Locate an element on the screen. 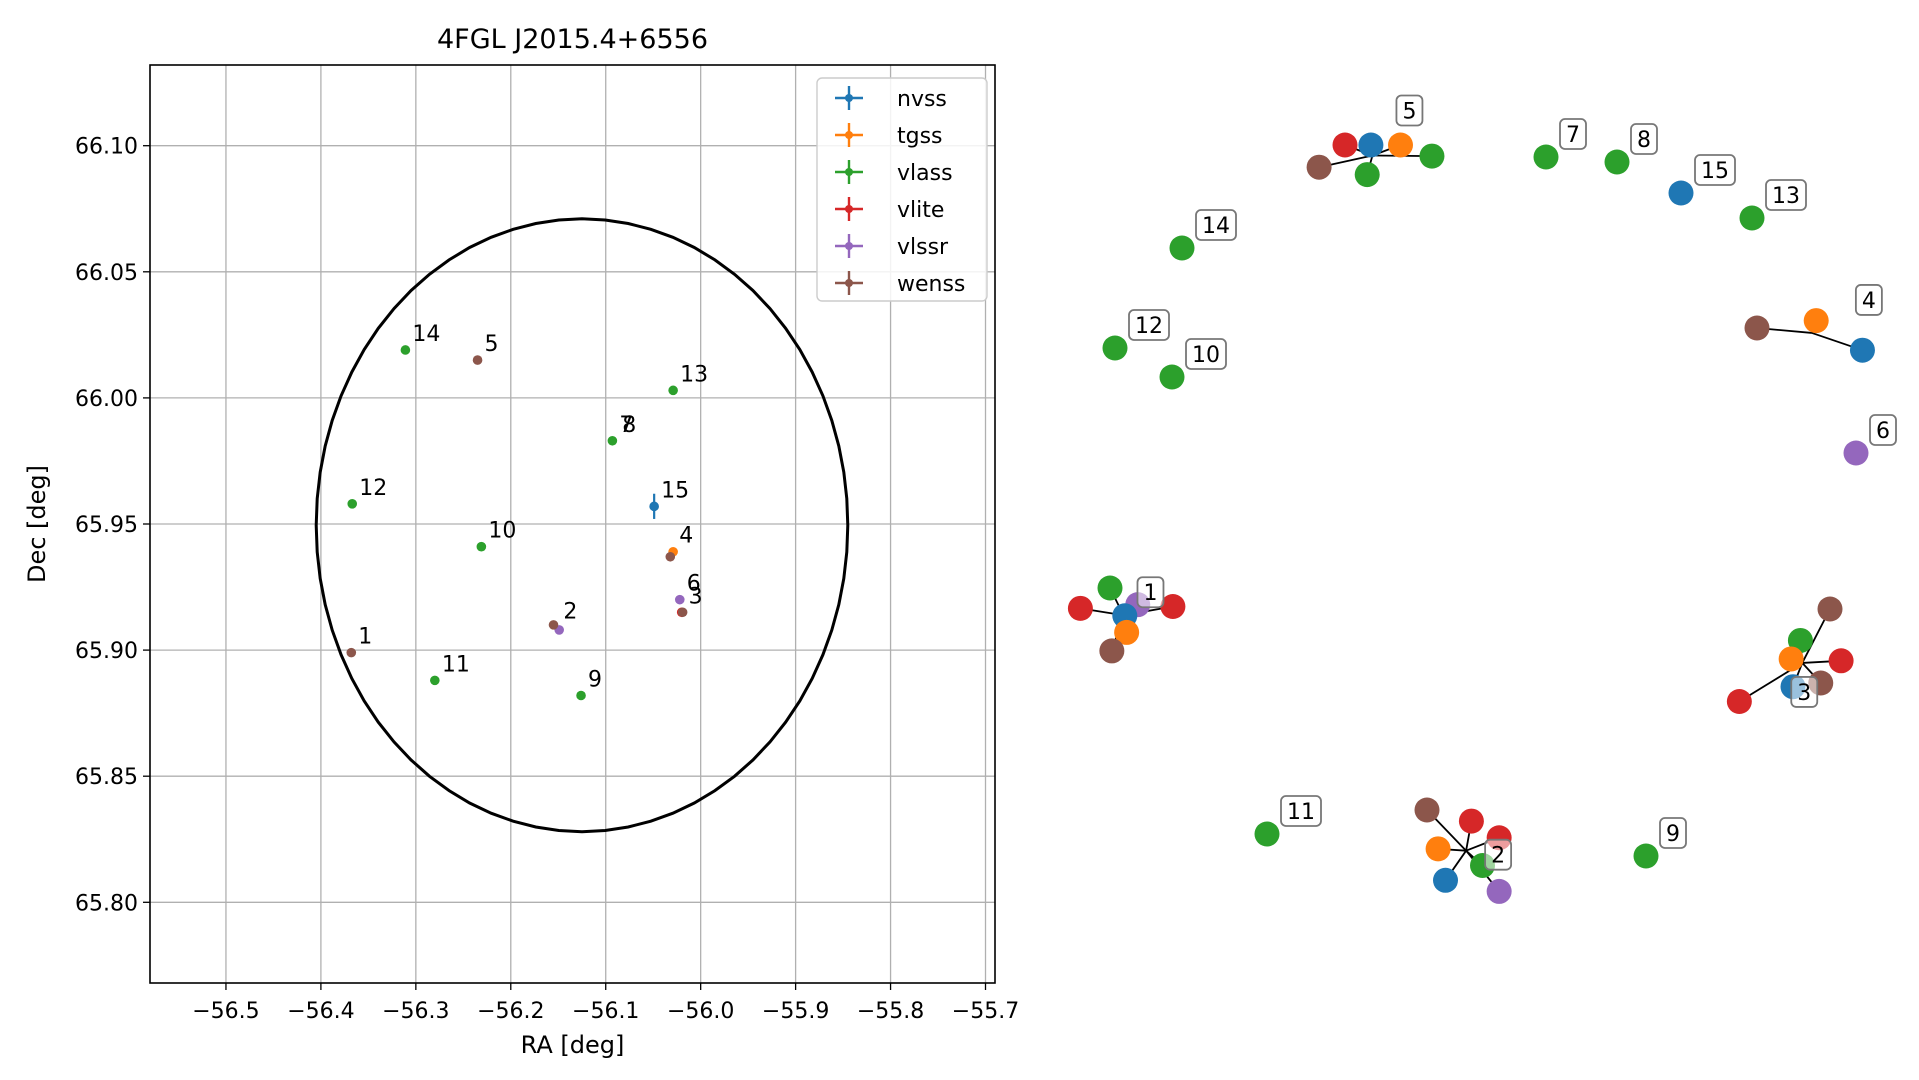 This screenshot has height=1080, width=1919. chart-title: 4FGL J2015.4+6556 is located at coordinates (572, 39).